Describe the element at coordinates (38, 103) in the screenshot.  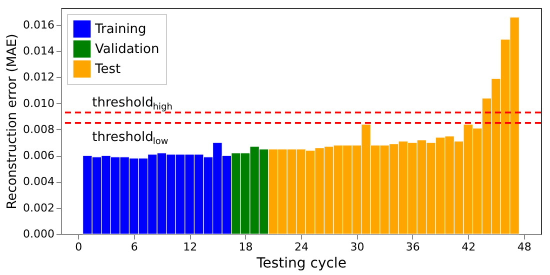
I see `y-tick-label: 0.010` at that location.